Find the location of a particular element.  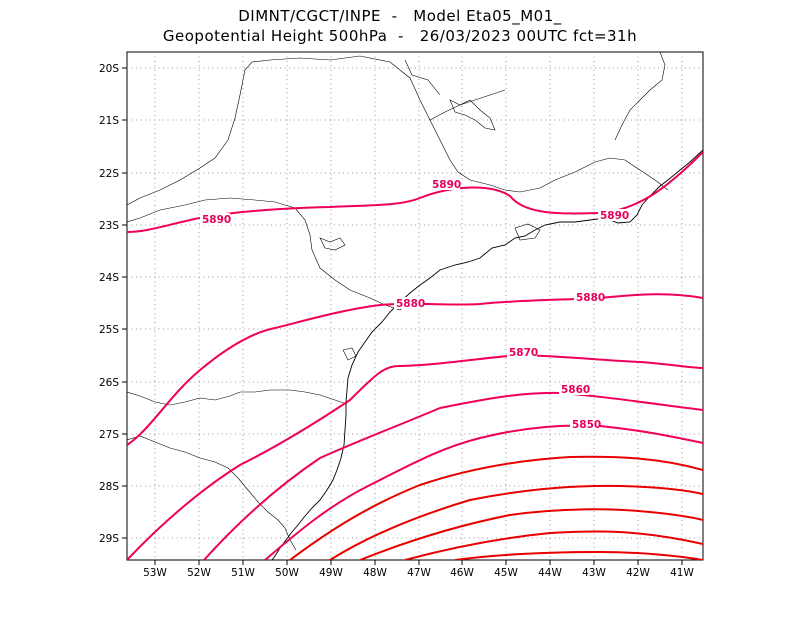

lon-label: 48W is located at coordinates (375, 573).